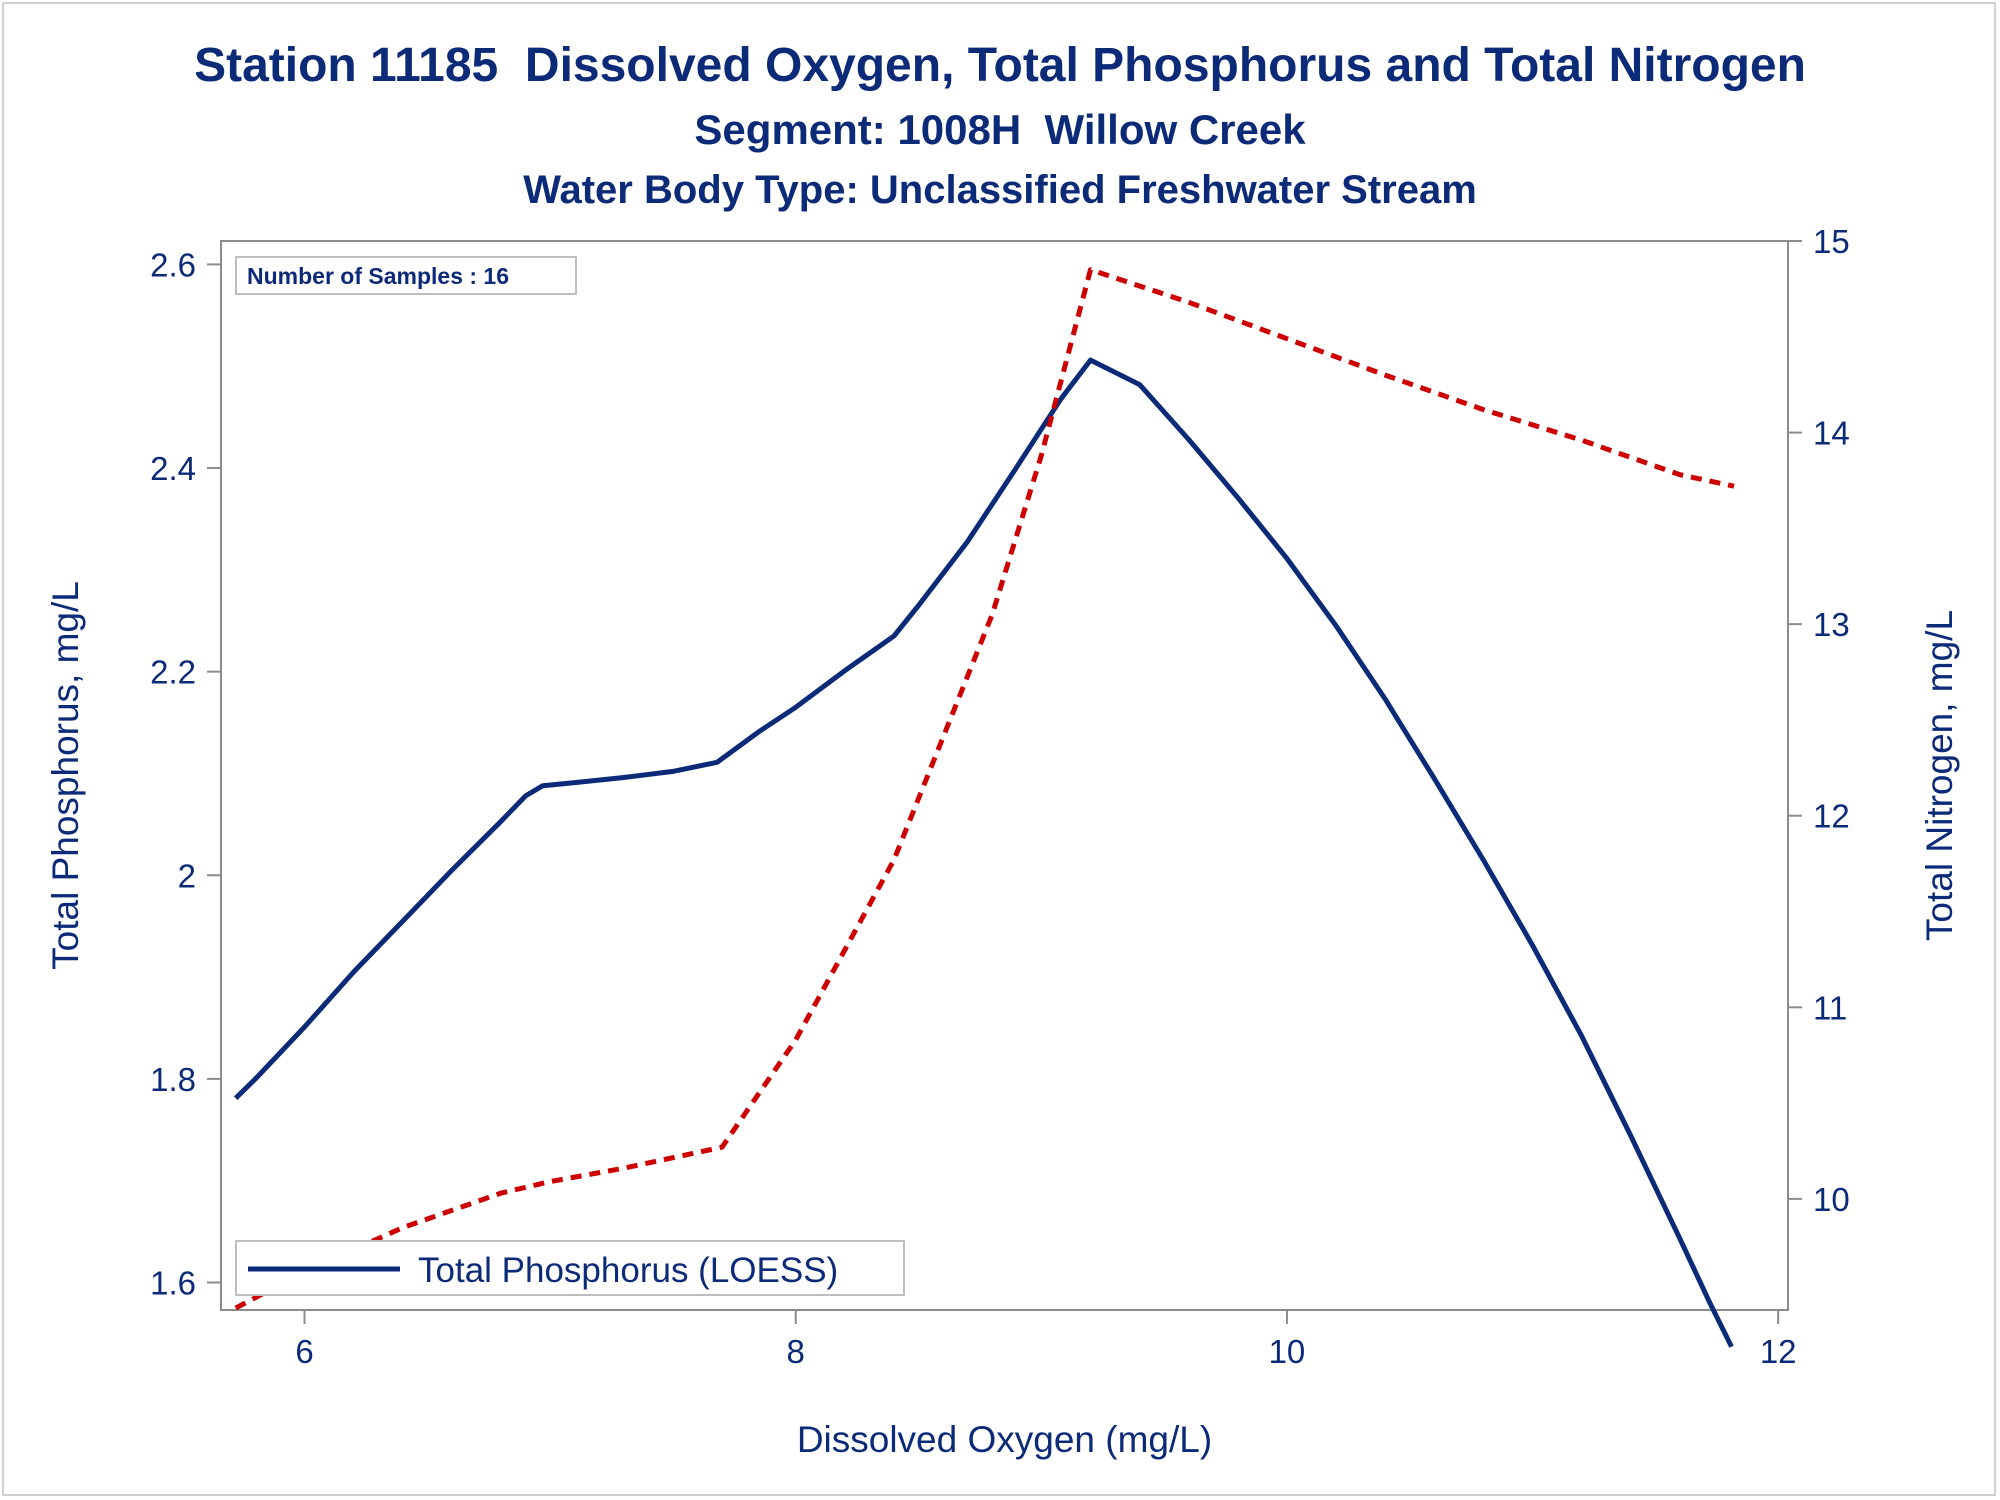 This screenshot has width=2000, height=1500. I want to click on y2-tick-label: 11, so click(1830, 1007).